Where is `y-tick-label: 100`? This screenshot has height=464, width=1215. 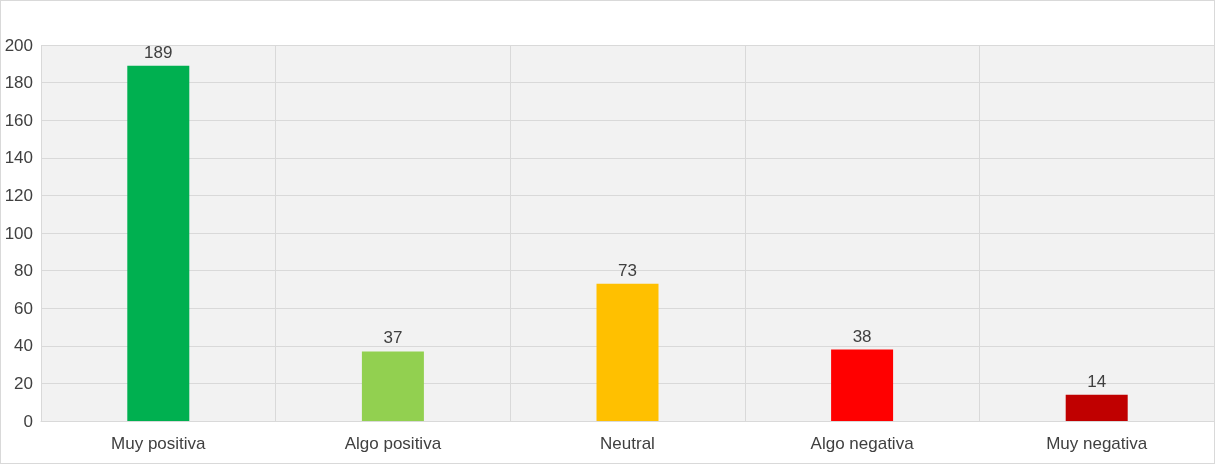
y-tick-label: 100 is located at coordinates (18, 233).